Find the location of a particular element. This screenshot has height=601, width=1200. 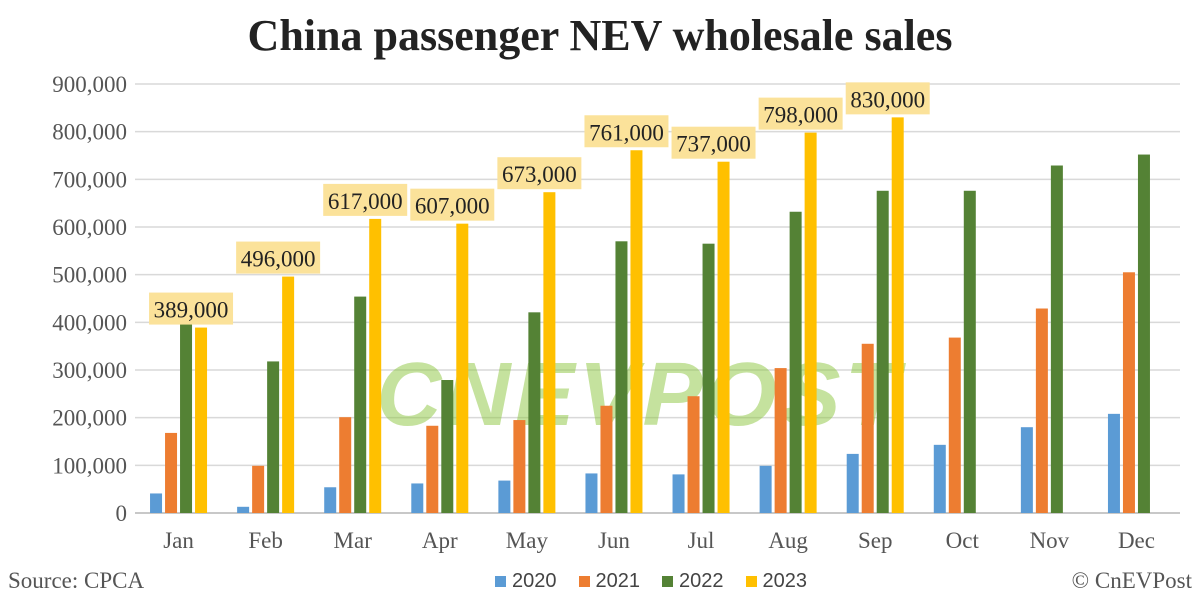

bar-2020-may is located at coordinates (504, 496).